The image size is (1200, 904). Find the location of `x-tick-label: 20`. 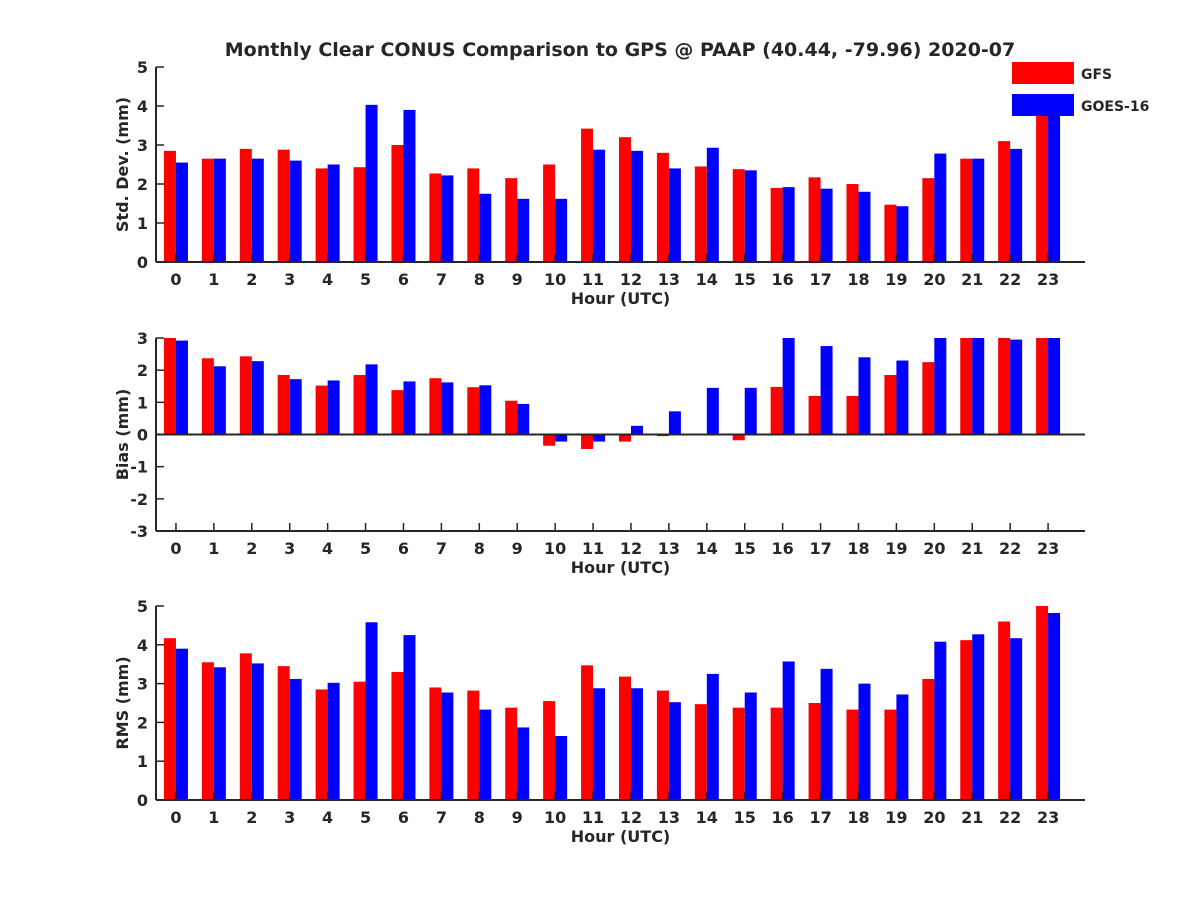

x-tick-label: 20 is located at coordinates (934, 817).